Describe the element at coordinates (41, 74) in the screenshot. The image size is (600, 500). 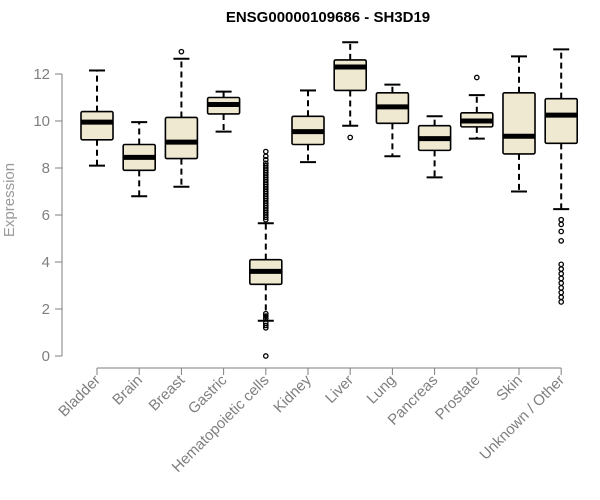
I see `y-tick-label: 12` at that location.